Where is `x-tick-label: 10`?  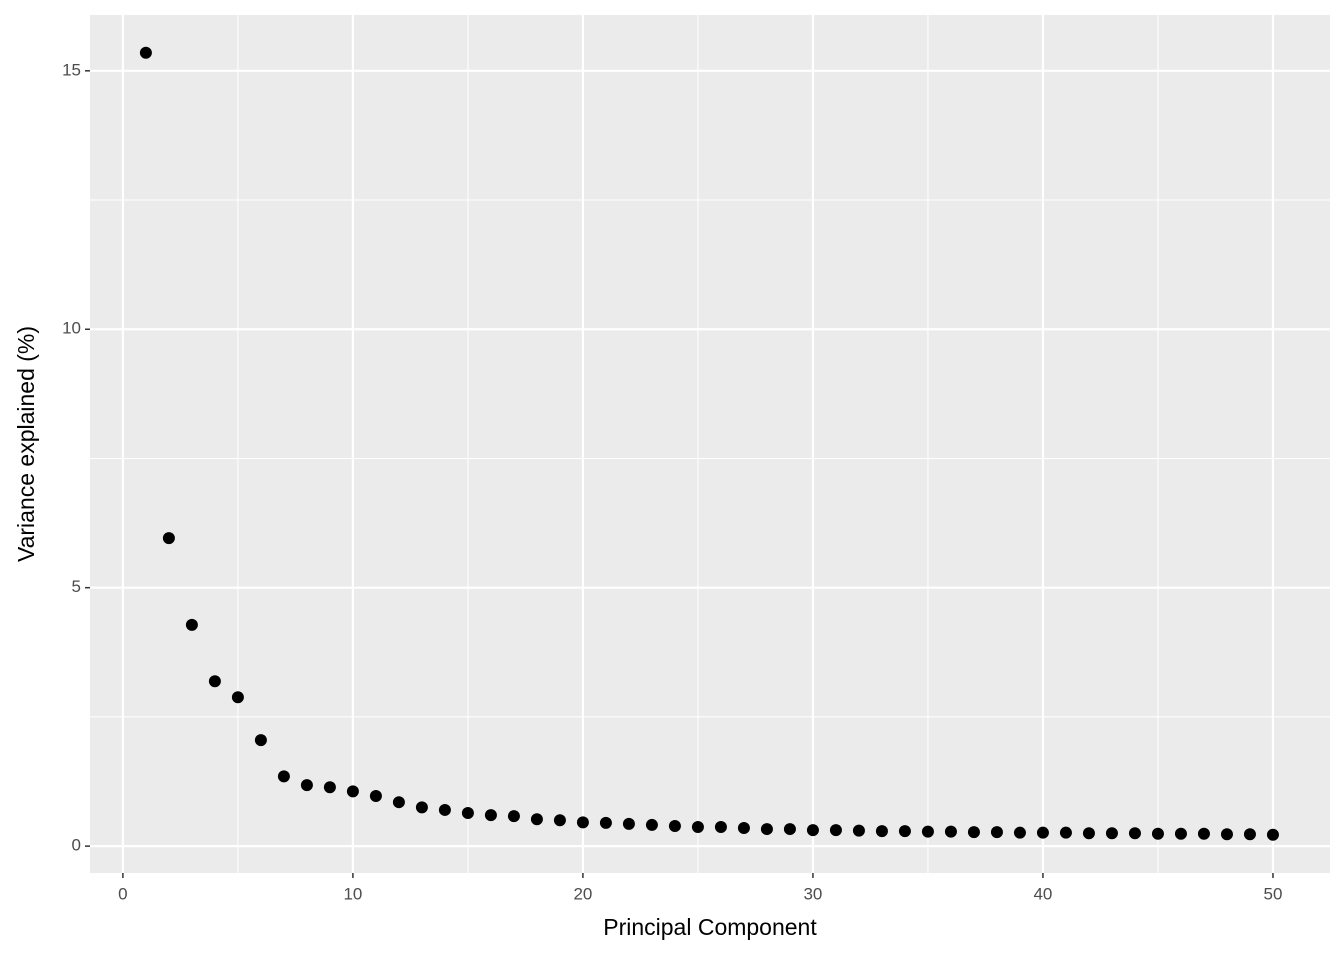
x-tick-label: 10 is located at coordinates (352, 893).